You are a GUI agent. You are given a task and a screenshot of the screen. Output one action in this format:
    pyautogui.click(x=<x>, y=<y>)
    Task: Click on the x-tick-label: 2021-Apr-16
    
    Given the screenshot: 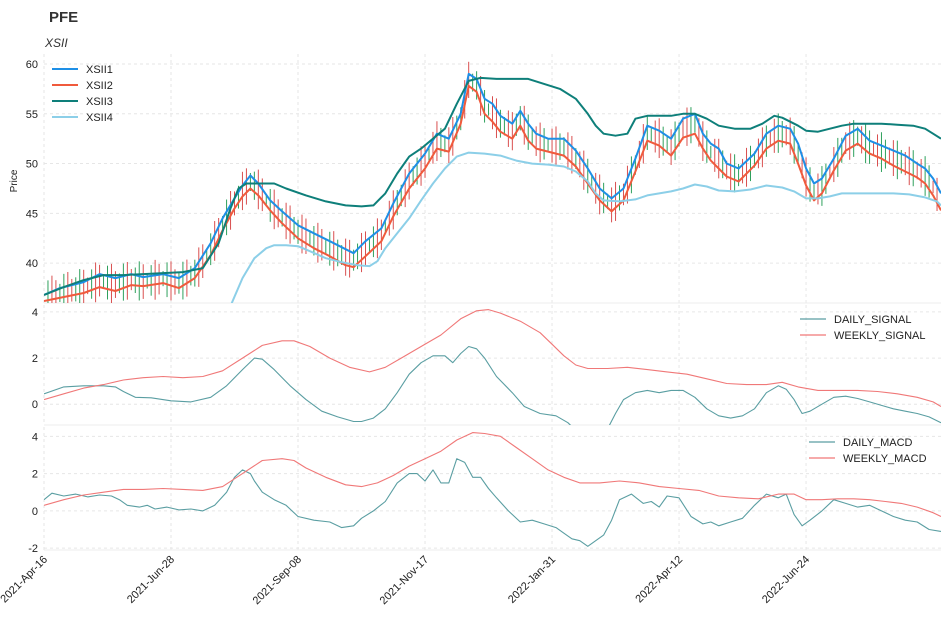 What is the action you would take?
    pyautogui.click(x=25, y=580)
    